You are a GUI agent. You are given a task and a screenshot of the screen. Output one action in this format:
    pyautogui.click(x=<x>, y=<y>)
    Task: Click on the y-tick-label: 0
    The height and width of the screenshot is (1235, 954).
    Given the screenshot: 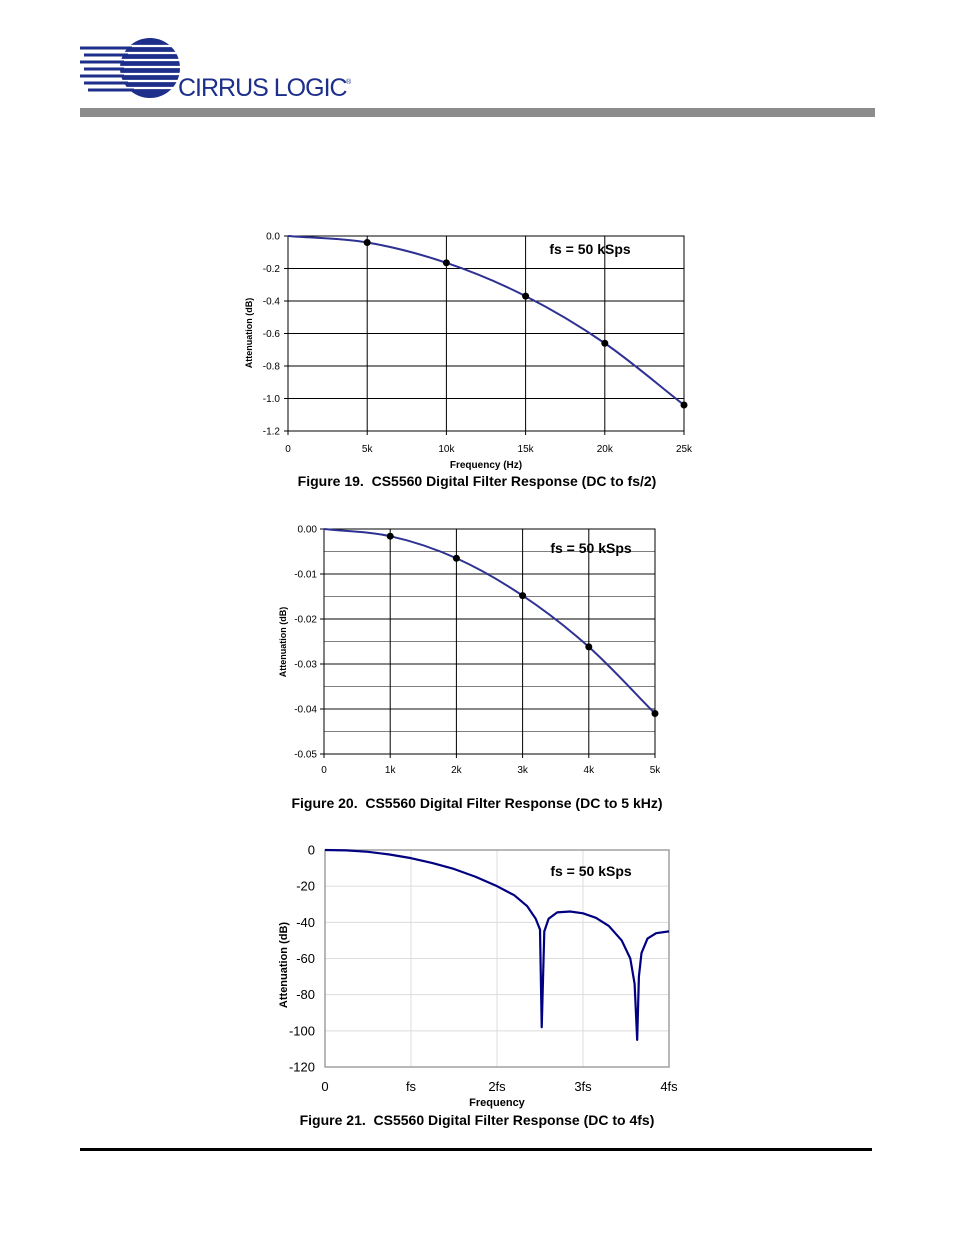 What is the action you would take?
    pyautogui.click(x=311, y=850)
    